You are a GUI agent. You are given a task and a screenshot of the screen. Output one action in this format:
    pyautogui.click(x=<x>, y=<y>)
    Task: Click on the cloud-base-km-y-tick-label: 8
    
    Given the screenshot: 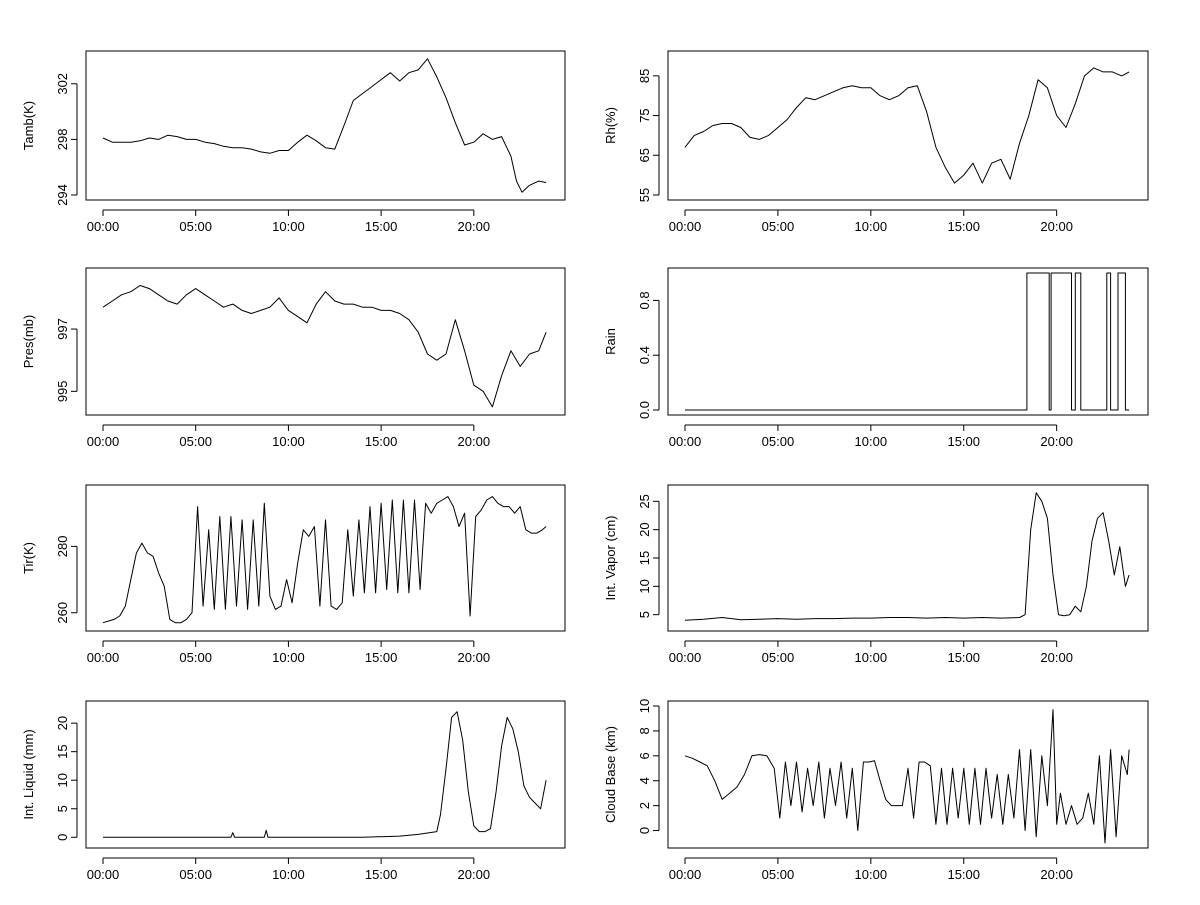 What is the action you would take?
    pyautogui.click(x=644, y=730)
    